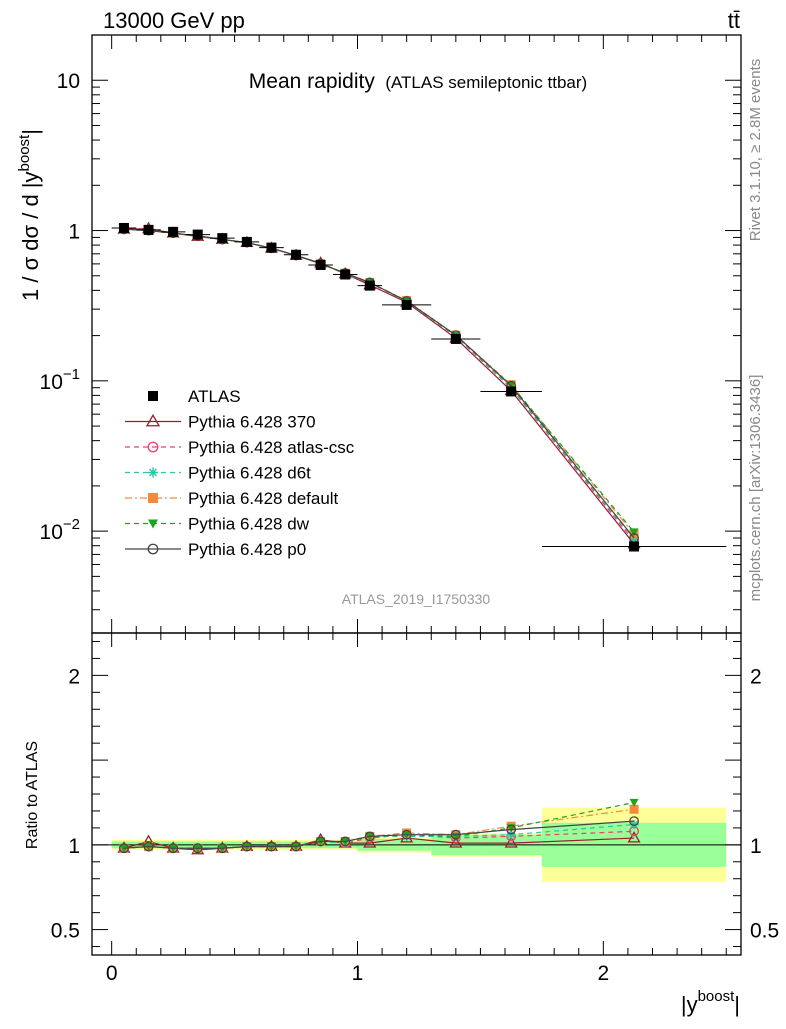  Describe the element at coordinates (263, 498) in the screenshot. I see `legend-label: Pythia 6.428 default` at that location.